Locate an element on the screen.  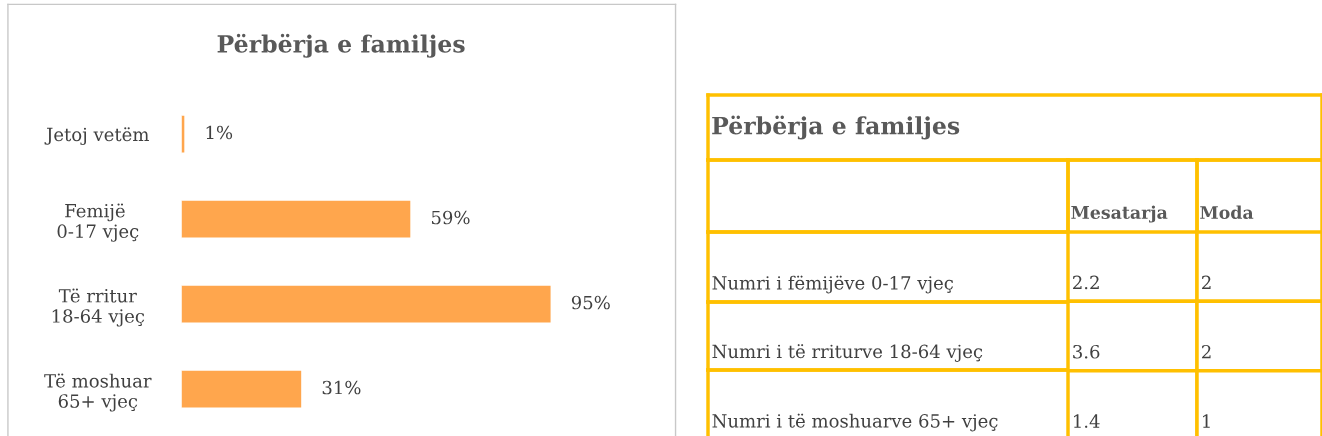
chart-title: Përbërja e familjes is located at coordinates (341, 45).